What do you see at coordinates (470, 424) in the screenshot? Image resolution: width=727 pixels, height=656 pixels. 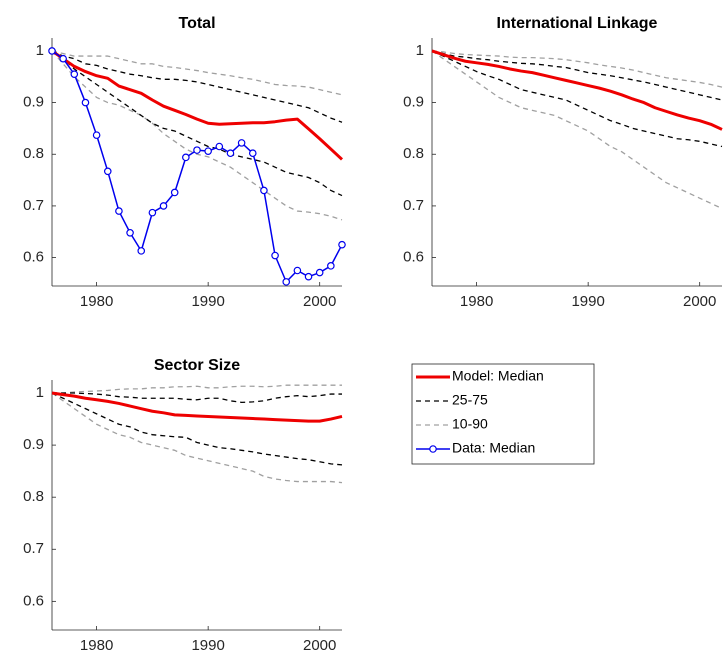 I see `legend-label: 10-90` at bounding box center [470, 424].